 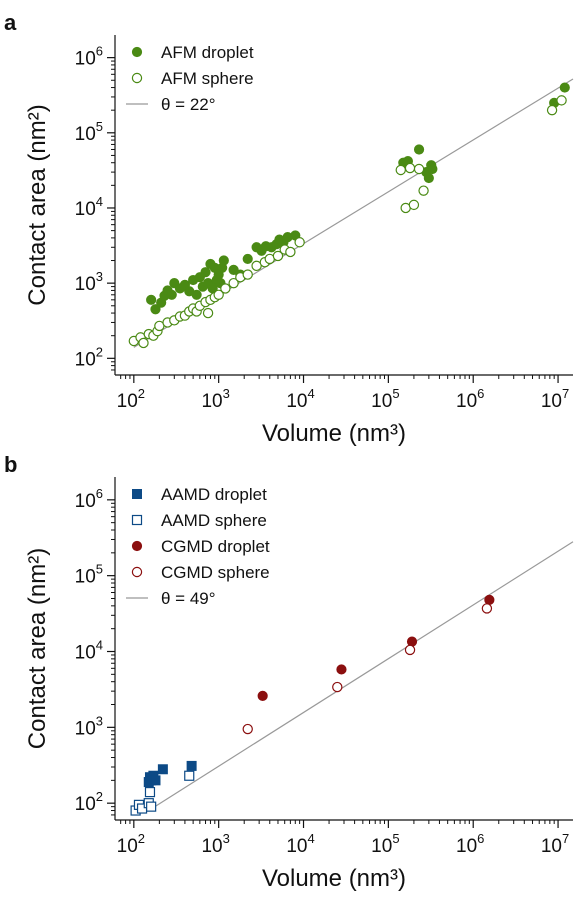 I want to click on y-tick-label: 10⁵, so click(x=89, y=575).